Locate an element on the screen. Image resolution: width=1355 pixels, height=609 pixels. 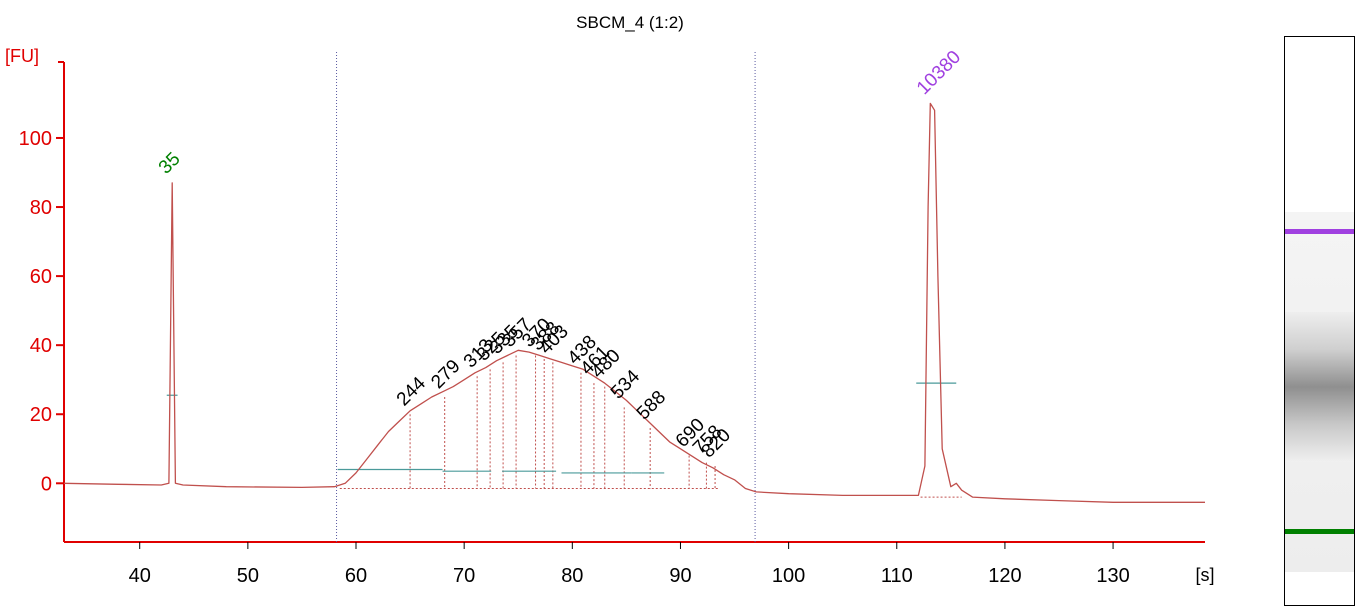
marker-label: 10380 is located at coordinates (939, 73).